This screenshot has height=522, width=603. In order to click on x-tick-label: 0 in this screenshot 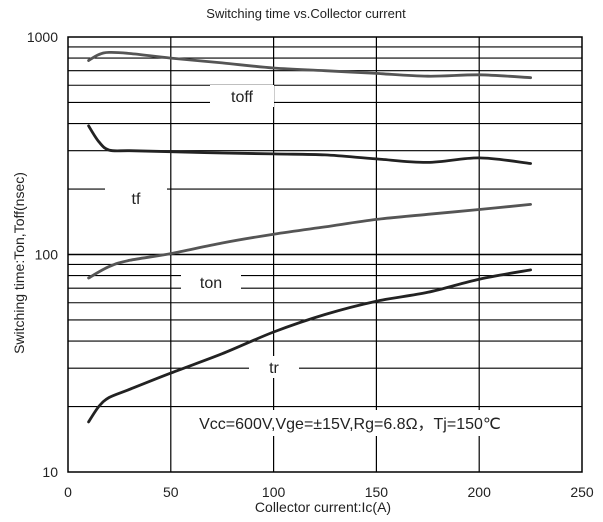, I will do `click(68, 492)`.